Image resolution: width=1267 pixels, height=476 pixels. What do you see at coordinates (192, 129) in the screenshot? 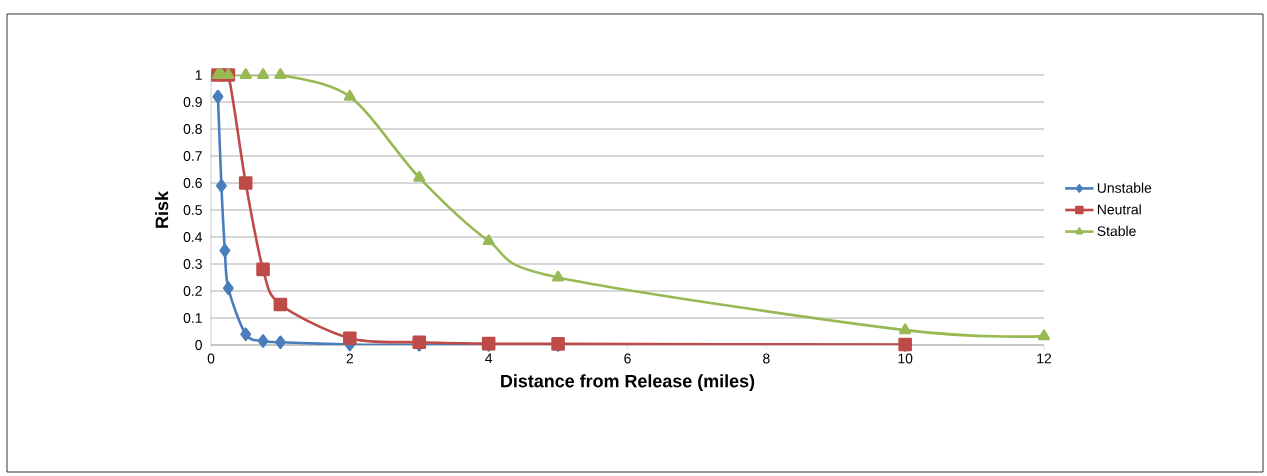
I see `y-tick-label: 0.8` at bounding box center [192, 129].